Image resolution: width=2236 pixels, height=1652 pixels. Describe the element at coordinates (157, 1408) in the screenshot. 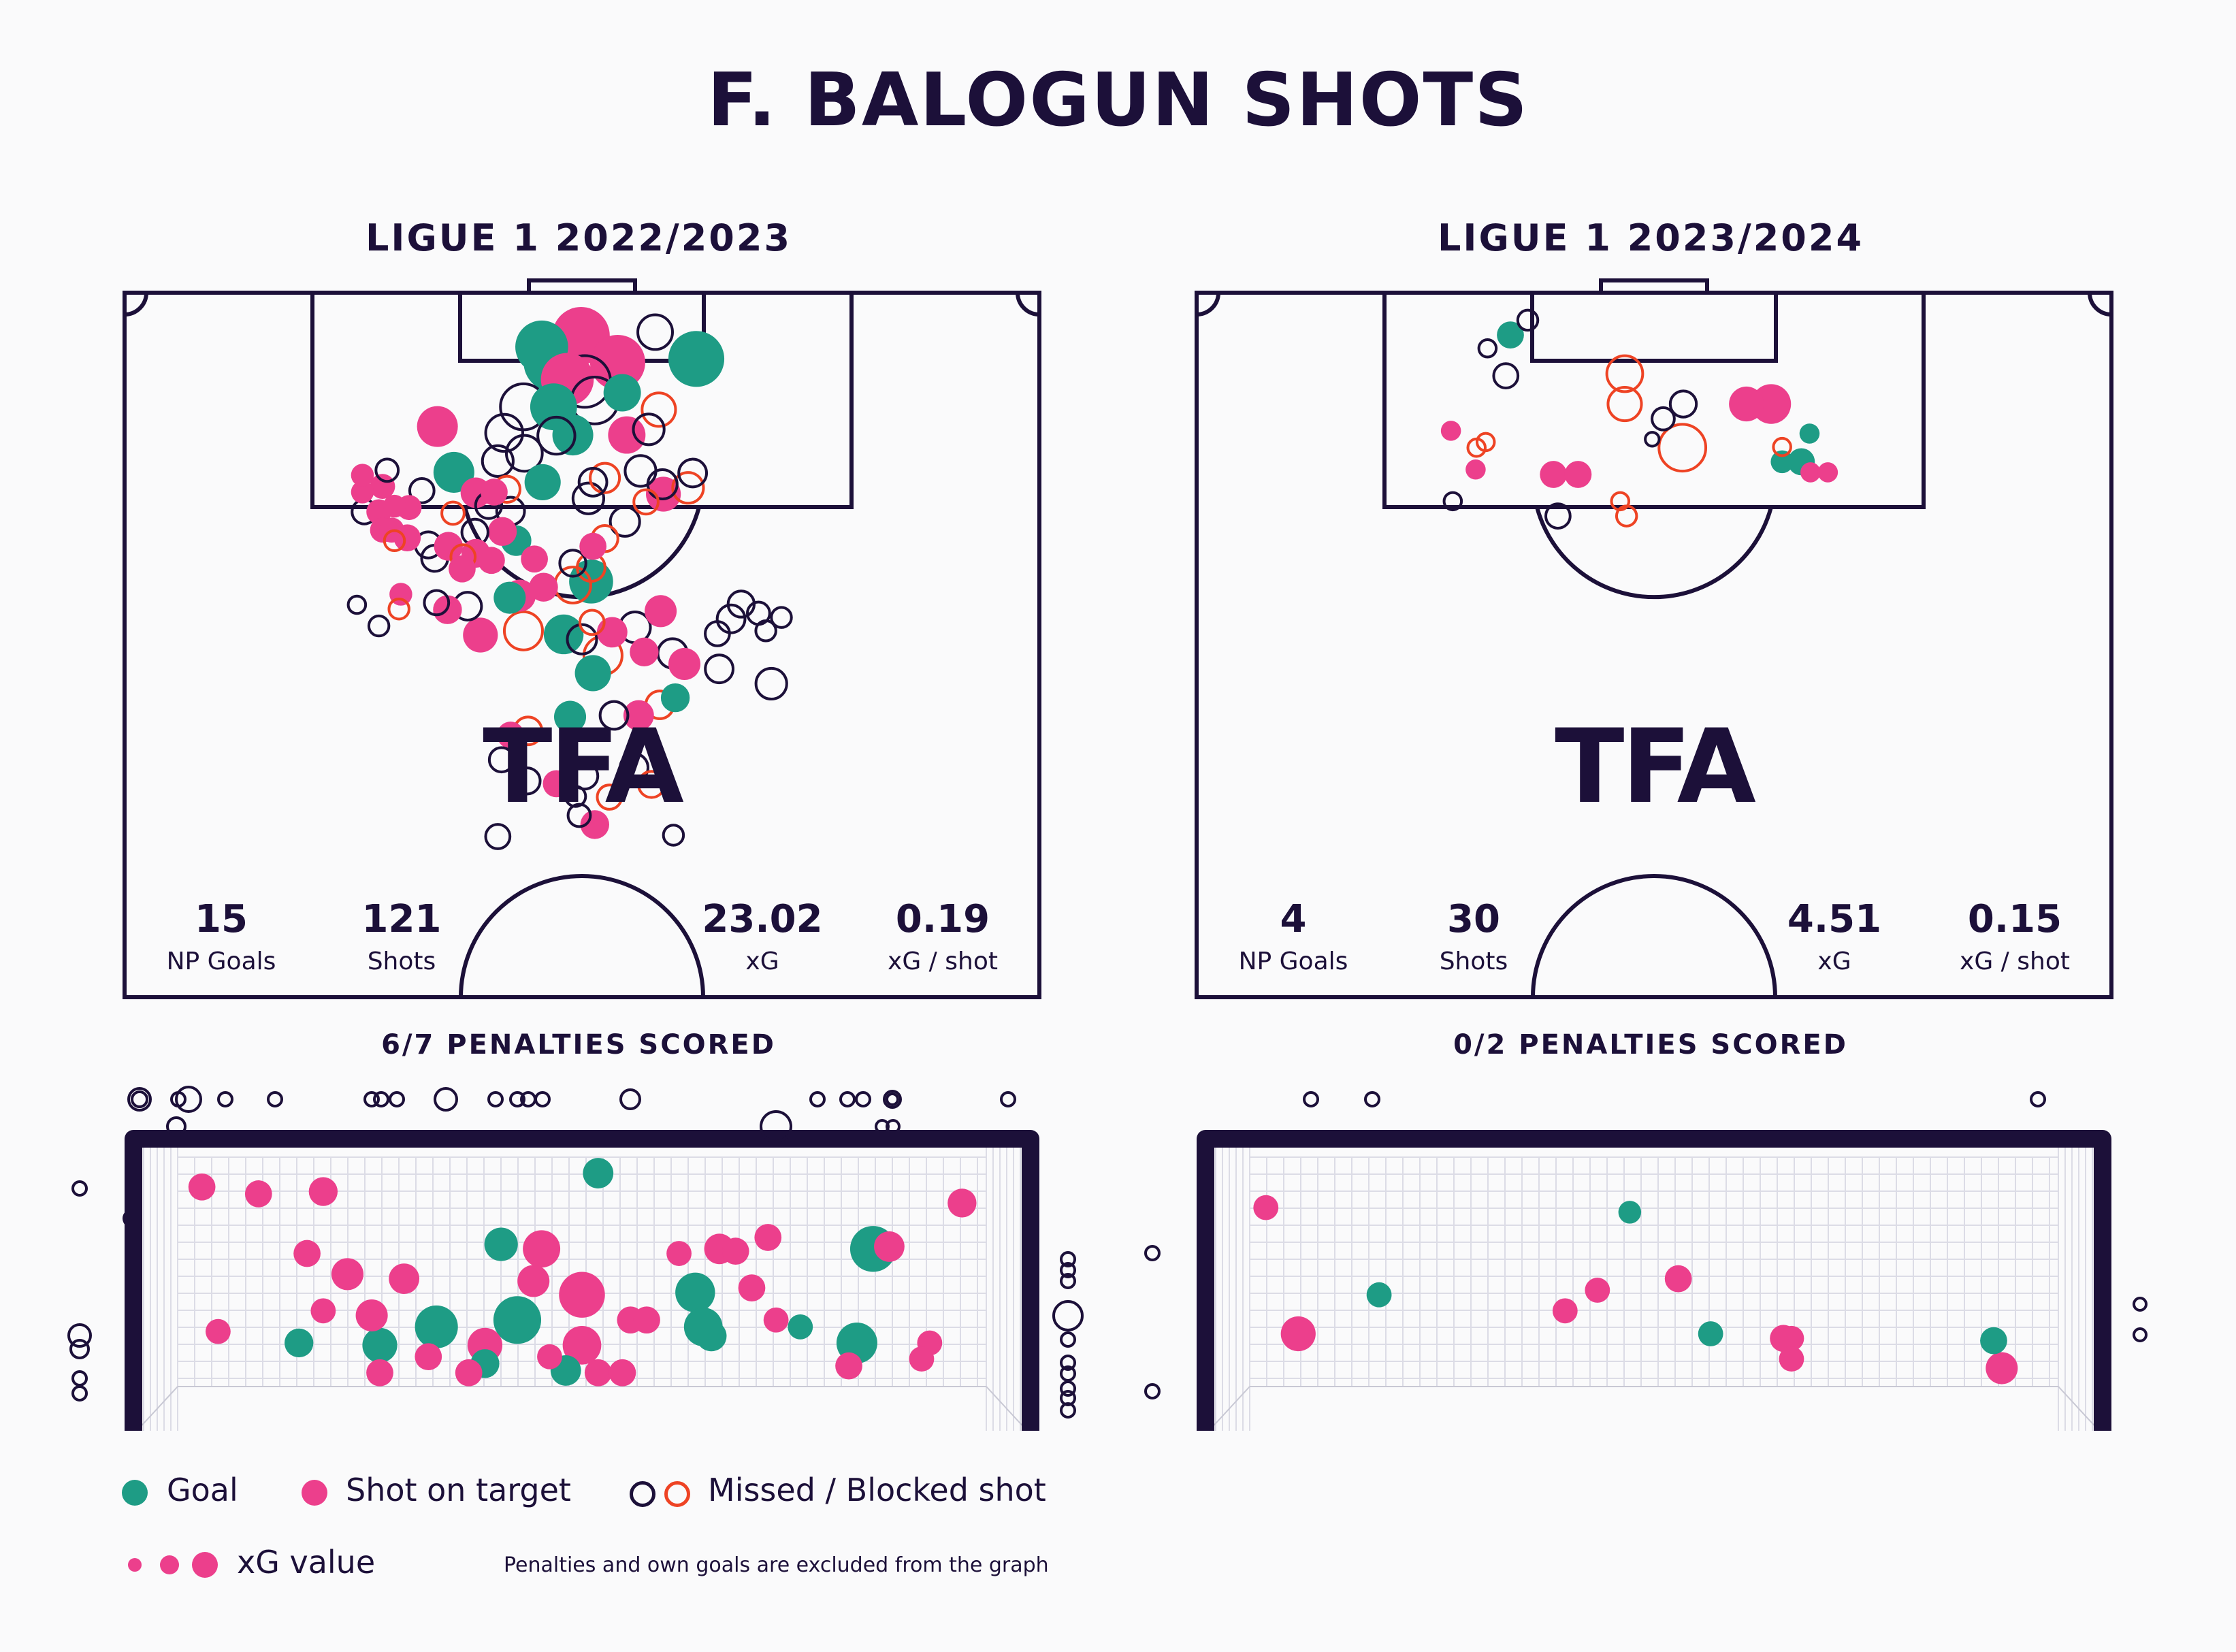

I see `net-line` at that location.